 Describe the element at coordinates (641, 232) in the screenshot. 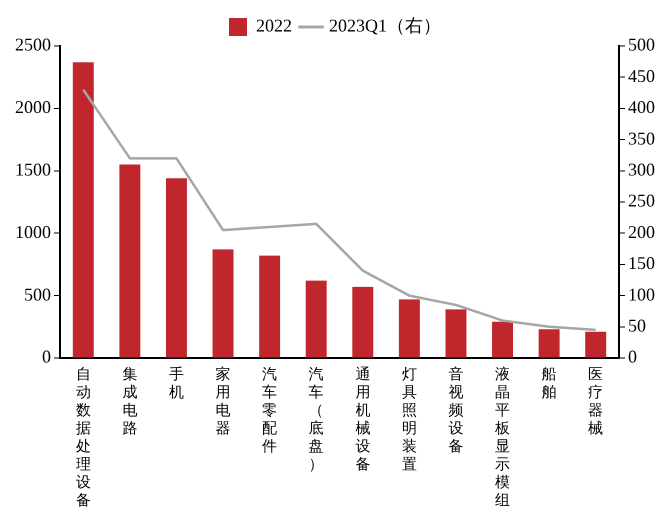

I see `y2-tick-label: 200` at that location.